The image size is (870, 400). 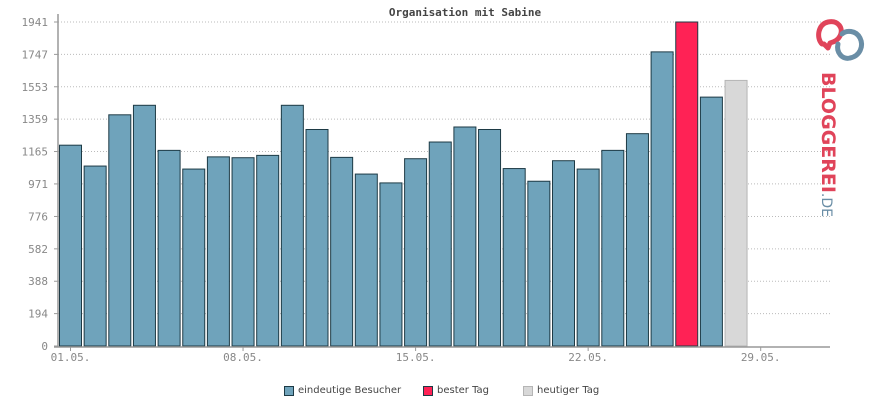 I want to click on legend-label-unique-visitors: eindeutige Besucher, so click(x=350, y=390).